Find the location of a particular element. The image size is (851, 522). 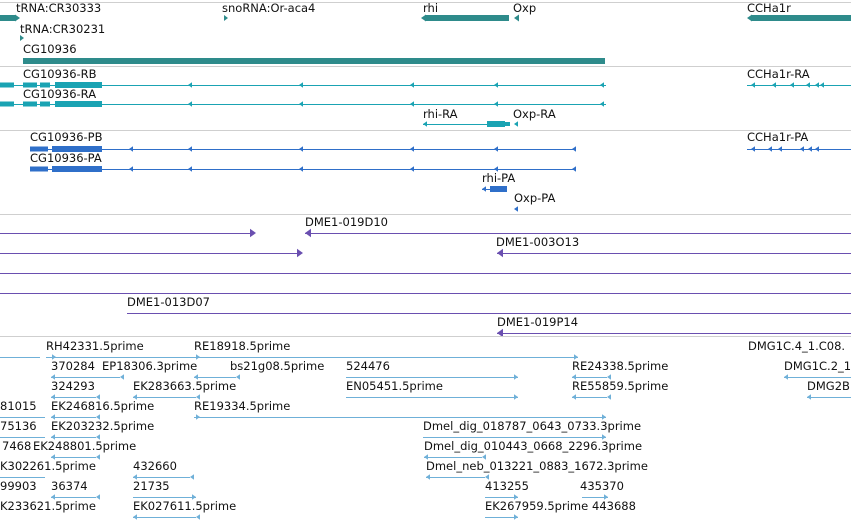

est-label: 75136 is located at coordinates (18, 426).